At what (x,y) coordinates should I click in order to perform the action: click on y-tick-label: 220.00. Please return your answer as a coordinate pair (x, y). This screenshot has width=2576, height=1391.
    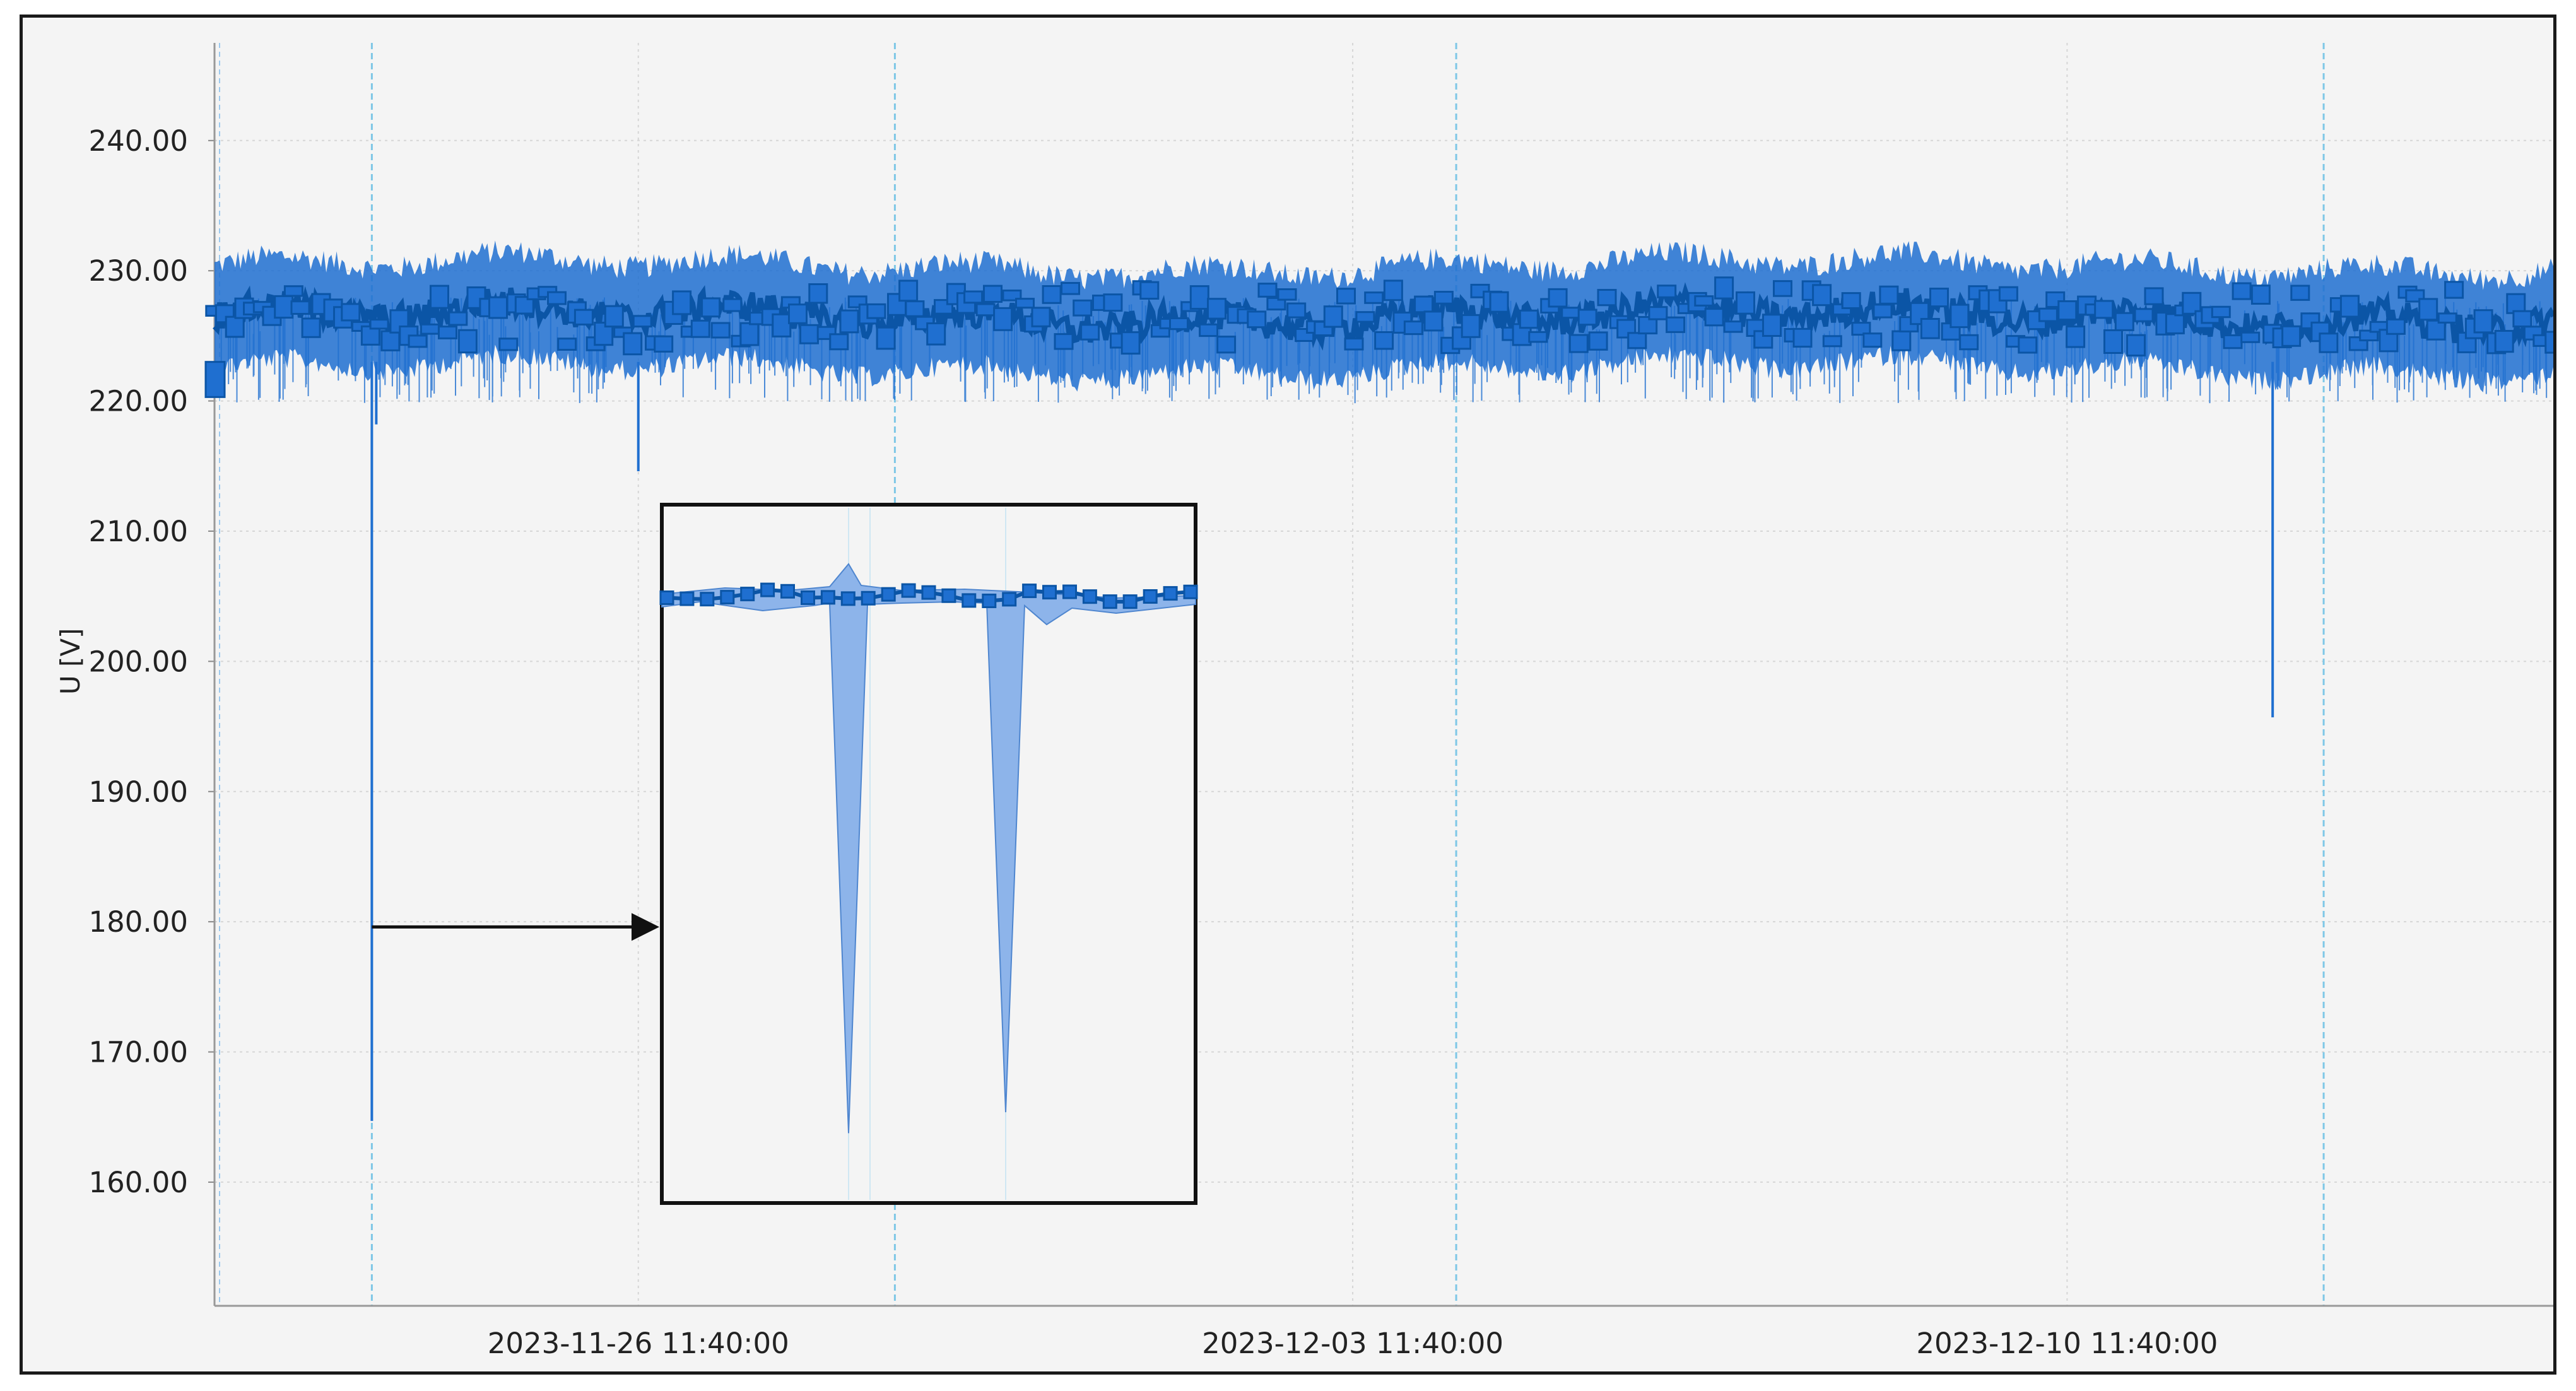
    Looking at the image, I should click on (138, 401).